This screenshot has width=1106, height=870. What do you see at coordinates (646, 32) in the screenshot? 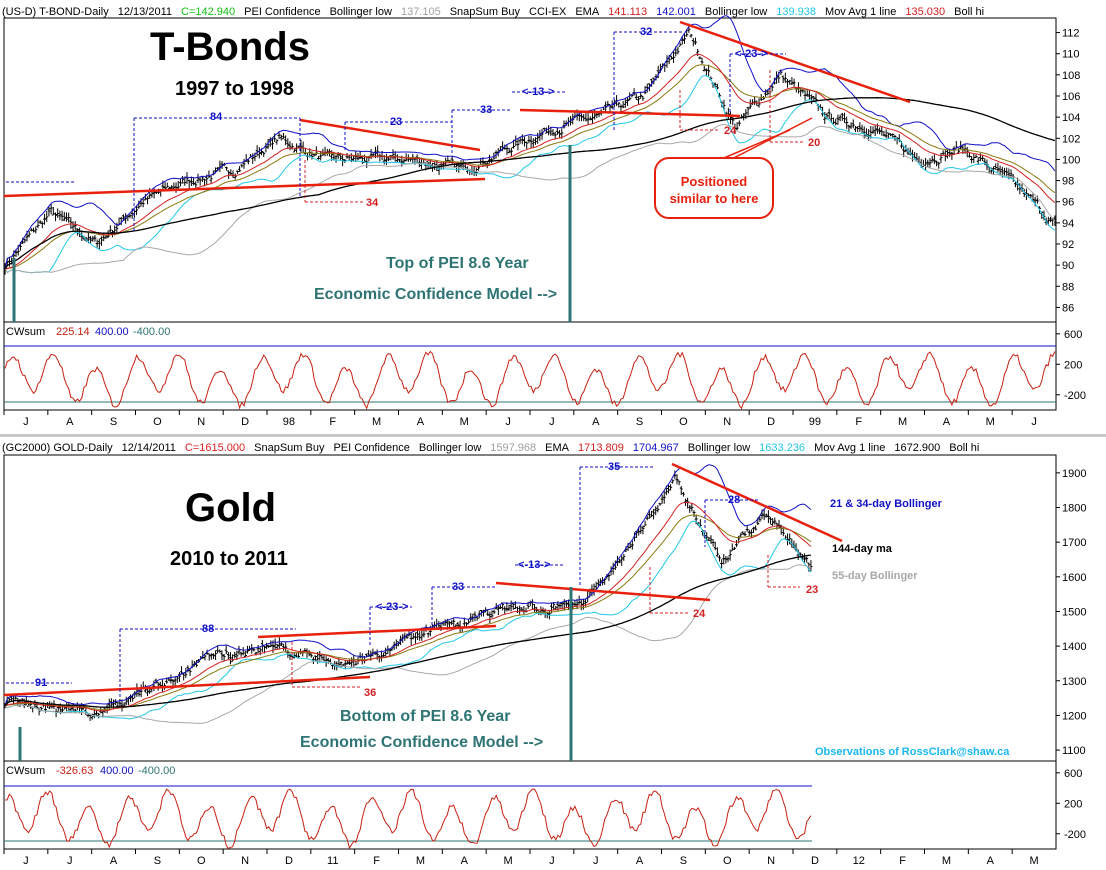
I see `cycle-count: 32` at bounding box center [646, 32].